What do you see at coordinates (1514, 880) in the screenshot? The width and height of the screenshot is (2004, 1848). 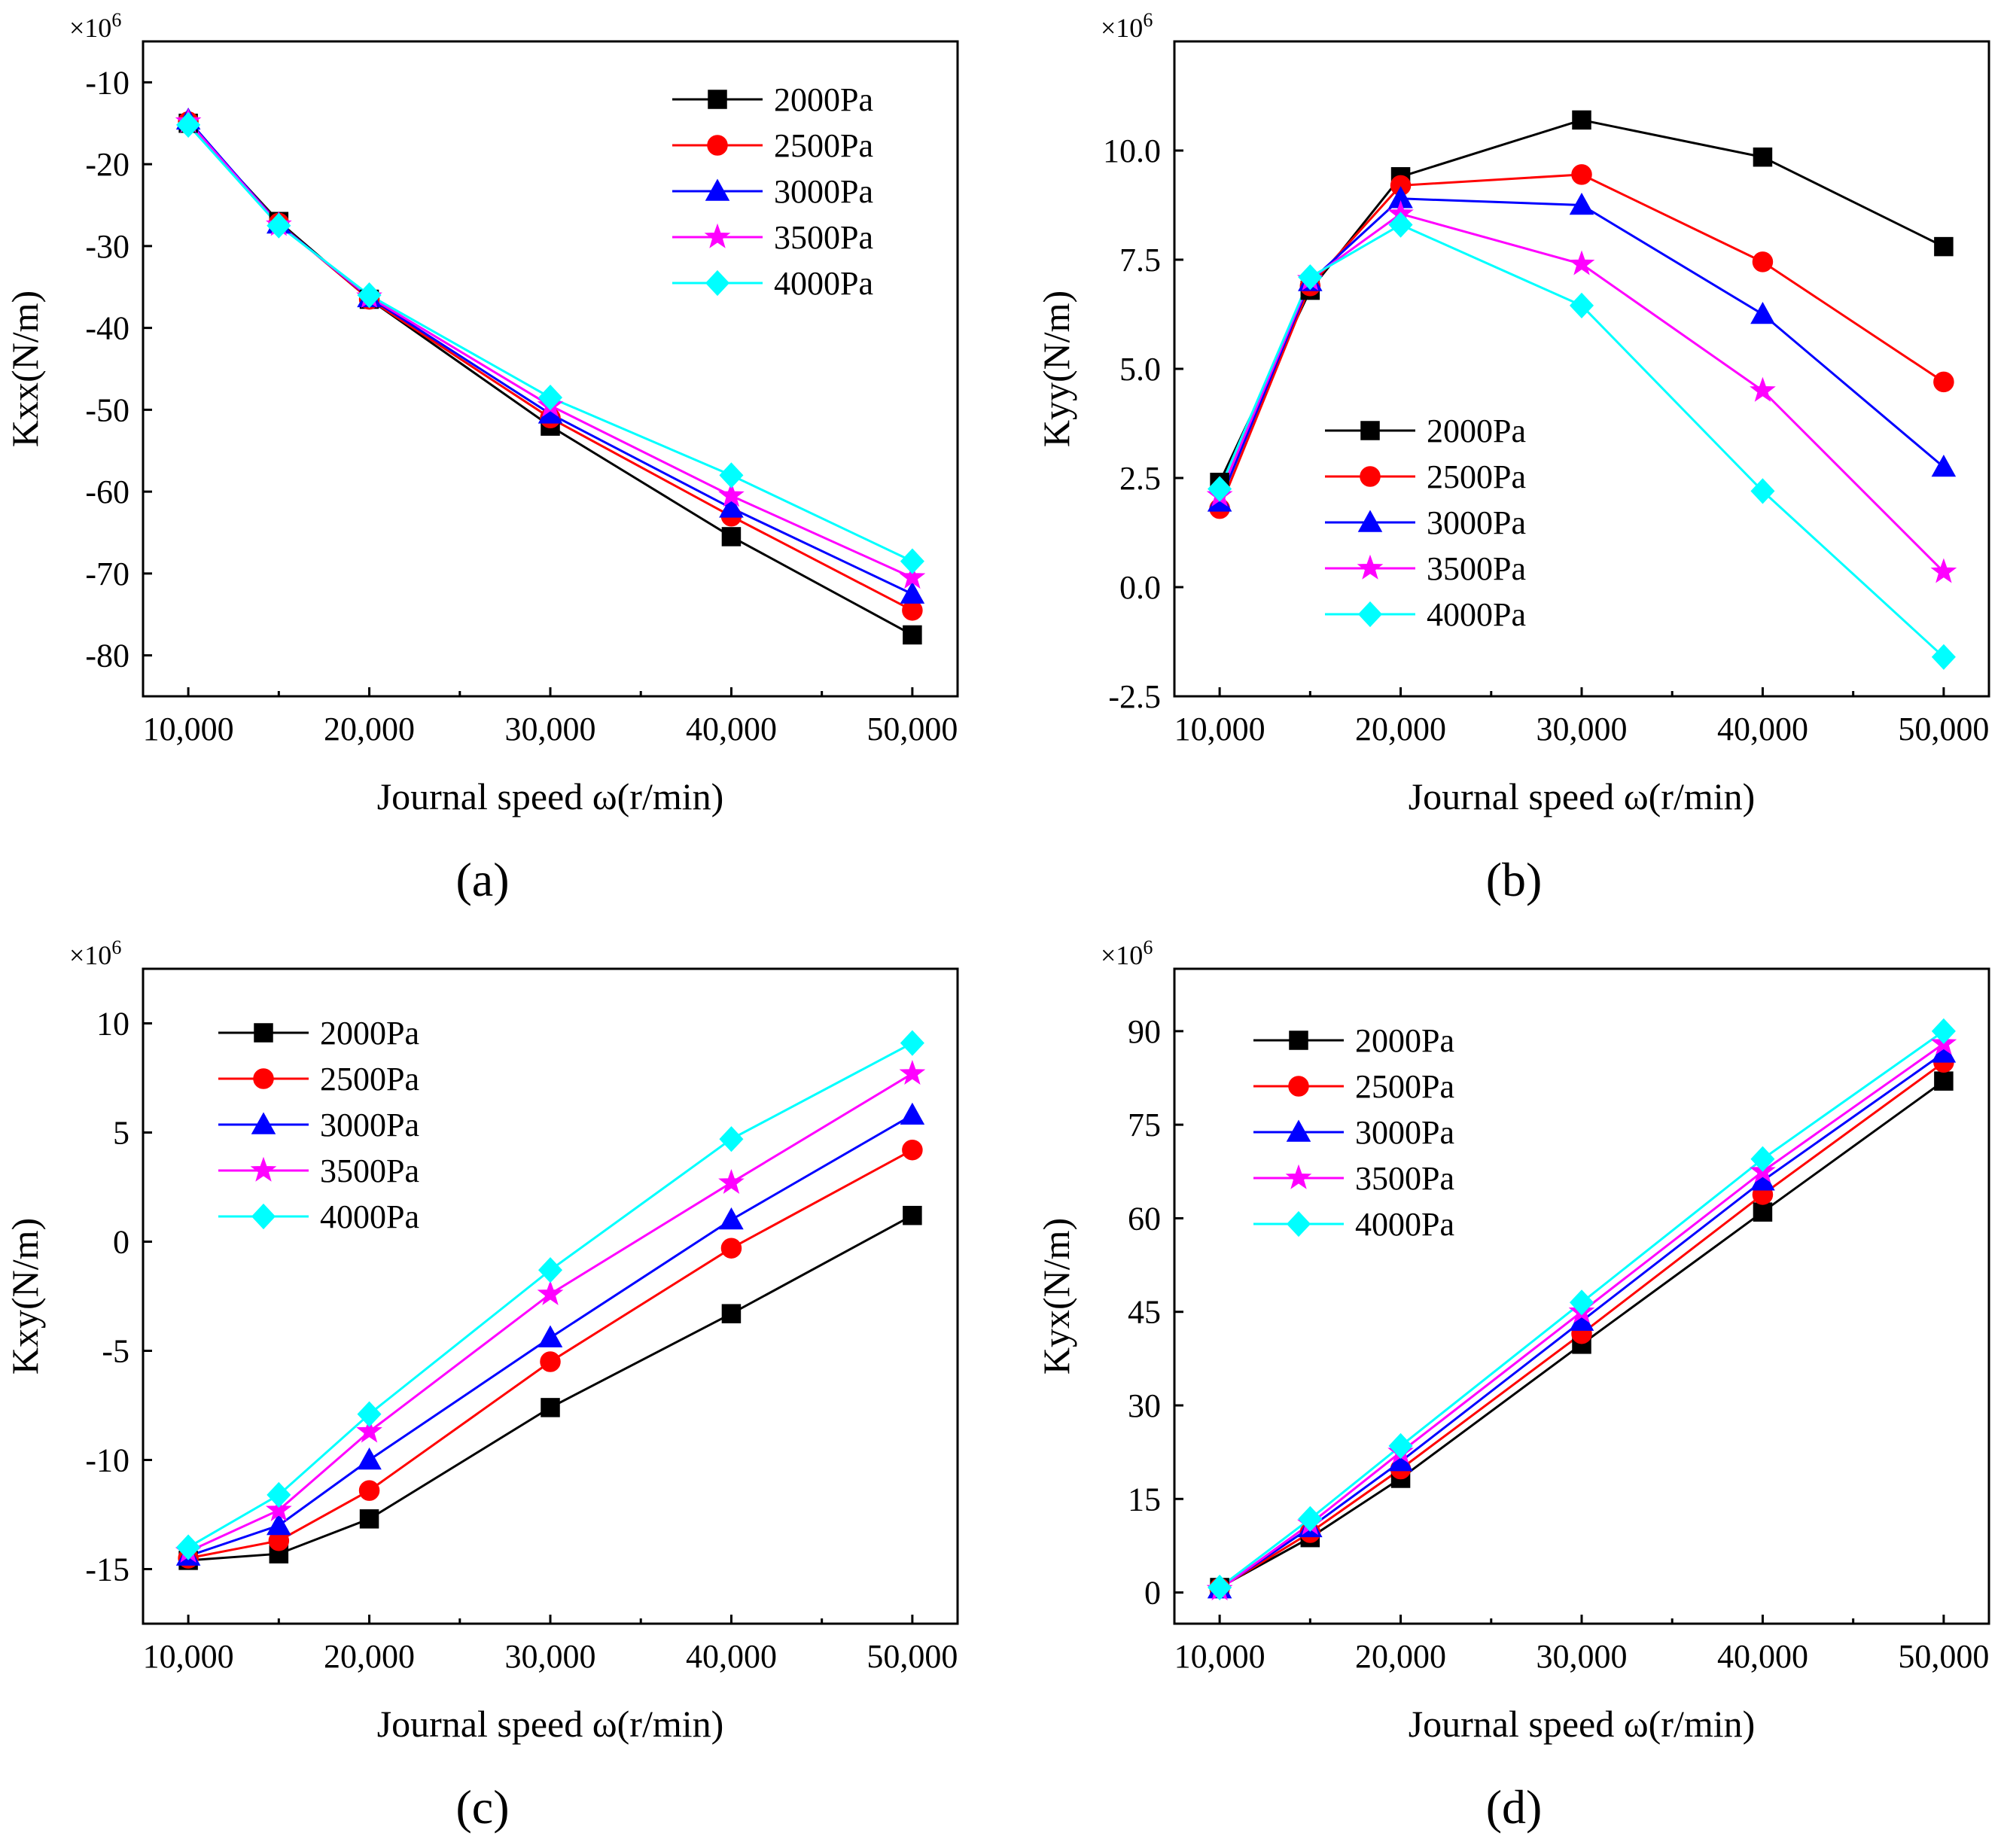 I see `panel-label: (b)` at bounding box center [1514, 880].